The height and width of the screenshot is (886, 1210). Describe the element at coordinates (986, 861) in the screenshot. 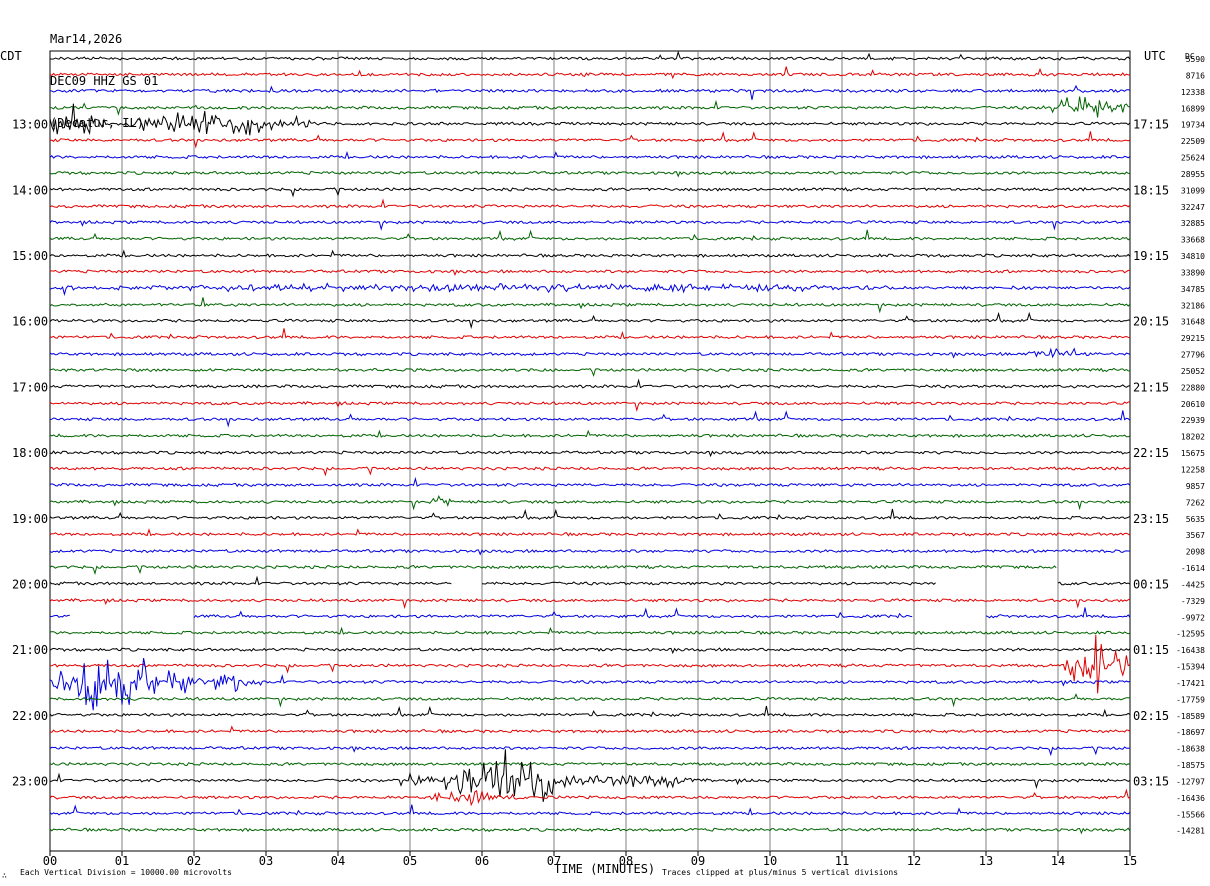

I see `x-tick-label: 13` at that location.